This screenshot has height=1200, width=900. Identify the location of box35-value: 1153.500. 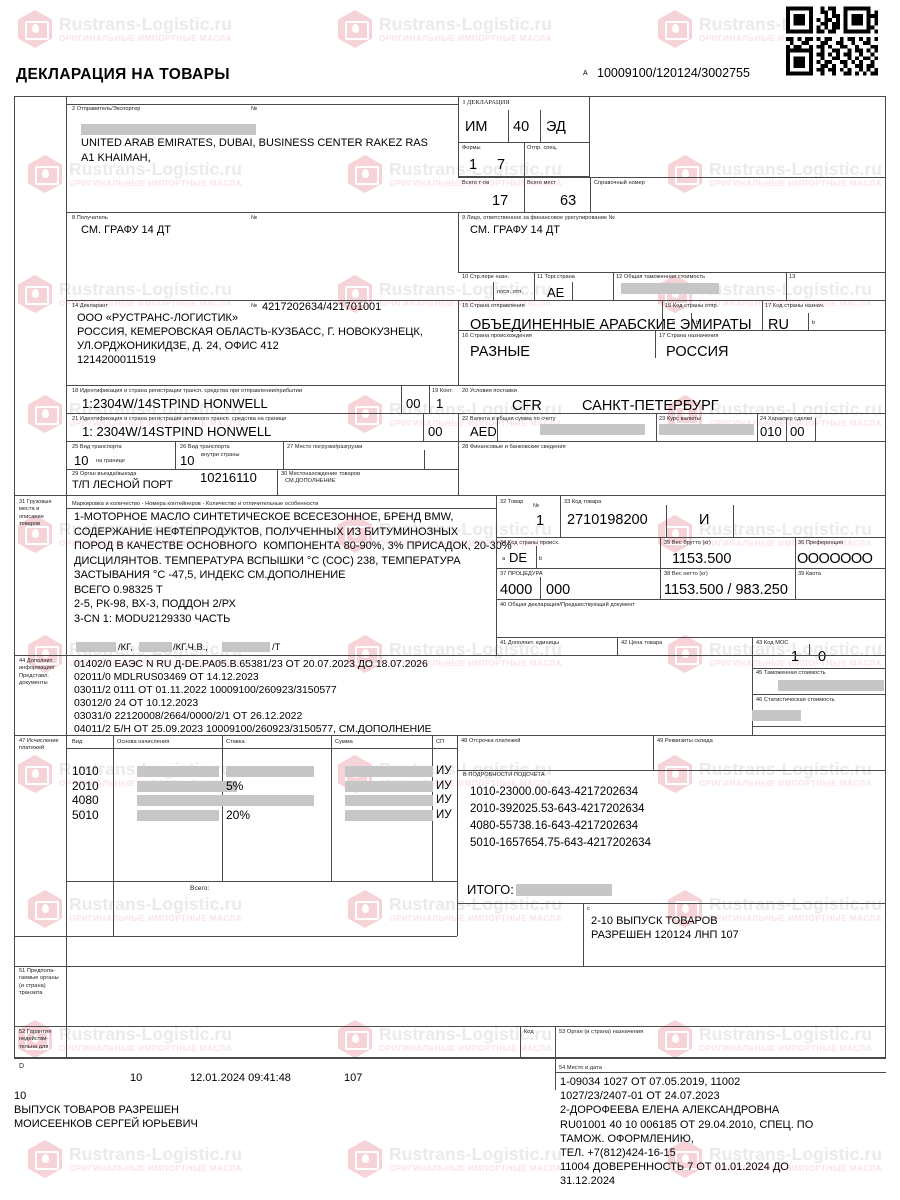
(702, 559).